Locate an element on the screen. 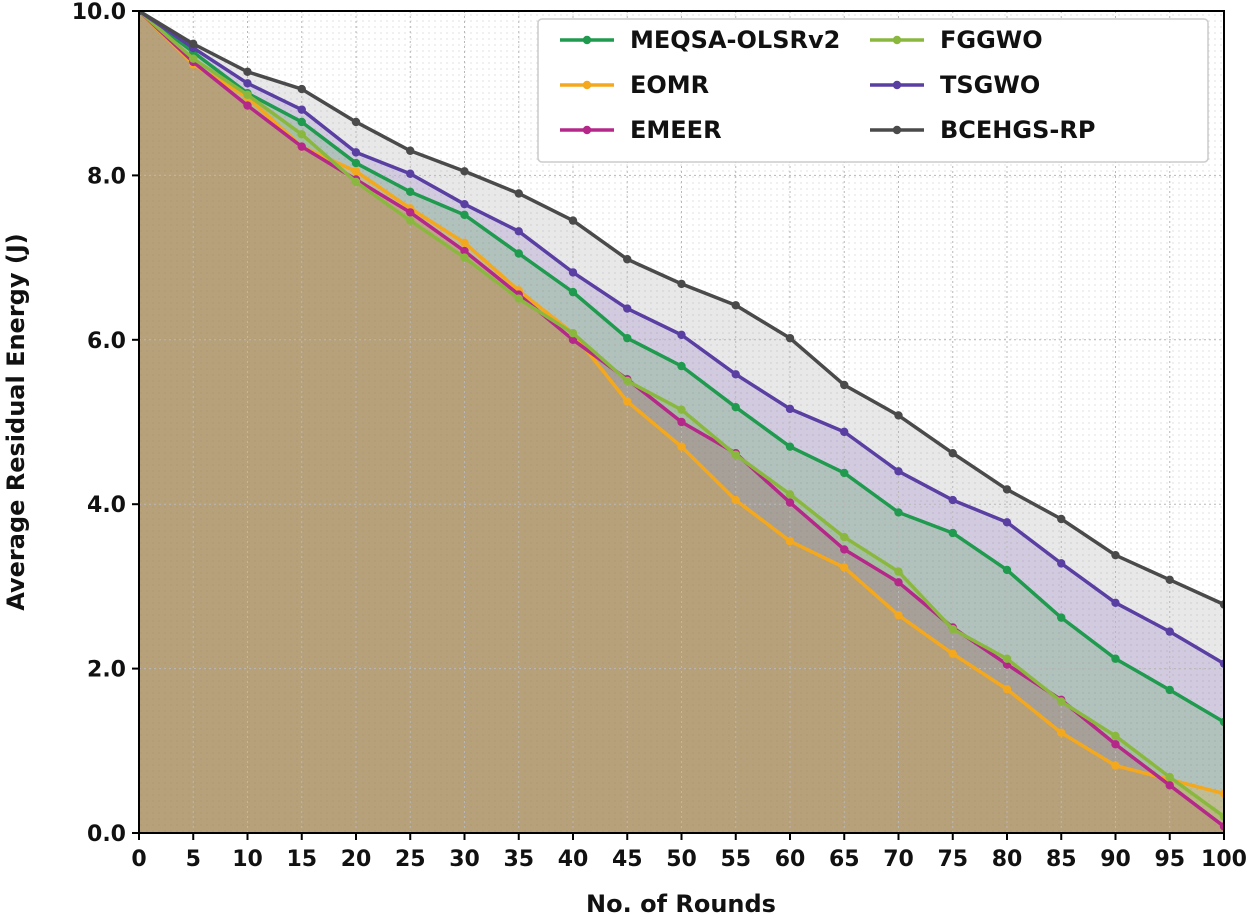 The width and height of the screenshot is (1255, 917). legend-item: TSGWO is located at coordinates (955, 85).